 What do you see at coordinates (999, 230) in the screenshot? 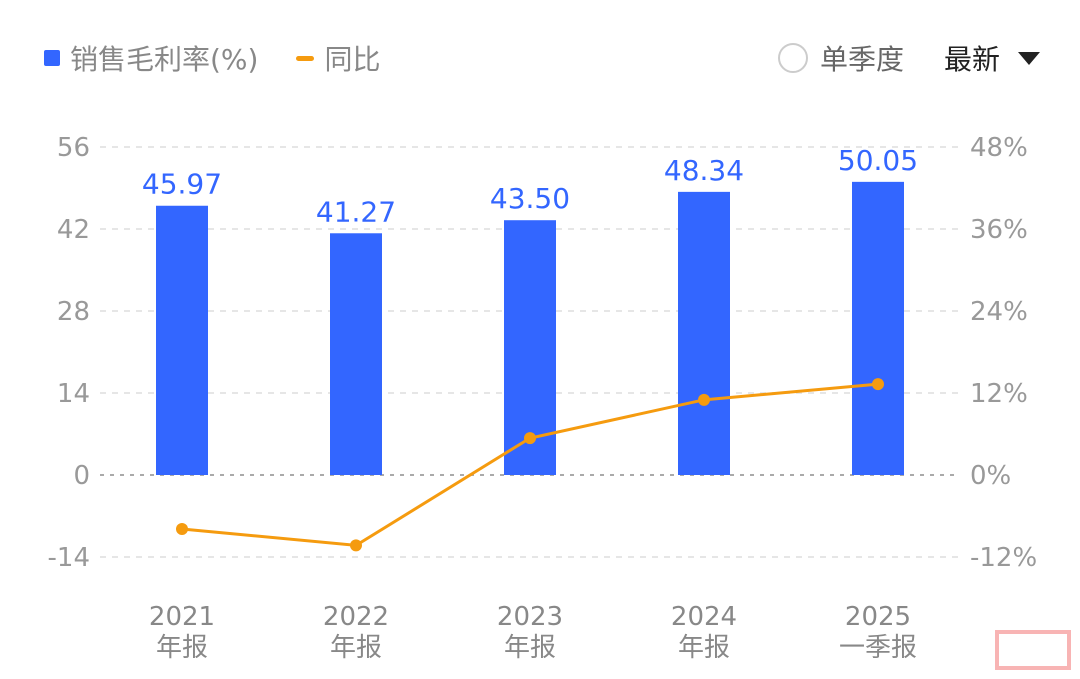
I see `right-tick-label: 36%` at bounding box center [999, 230].